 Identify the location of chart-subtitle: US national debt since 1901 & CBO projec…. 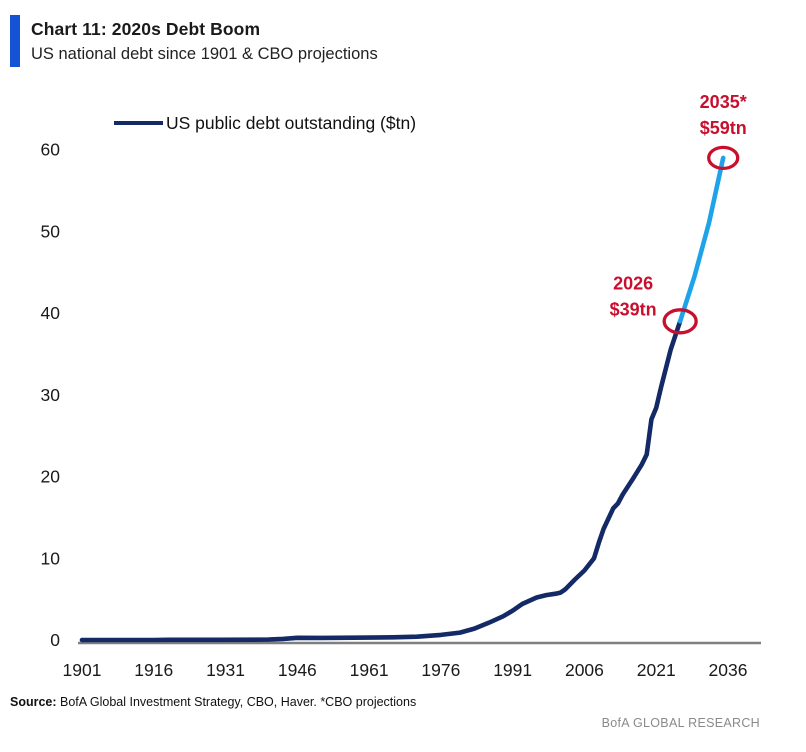
(204, 54).